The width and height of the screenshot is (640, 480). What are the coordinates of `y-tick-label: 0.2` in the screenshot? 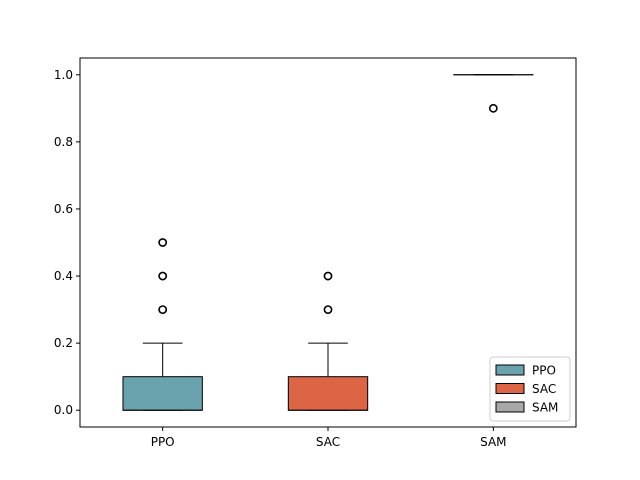 It's located at (63, 343).